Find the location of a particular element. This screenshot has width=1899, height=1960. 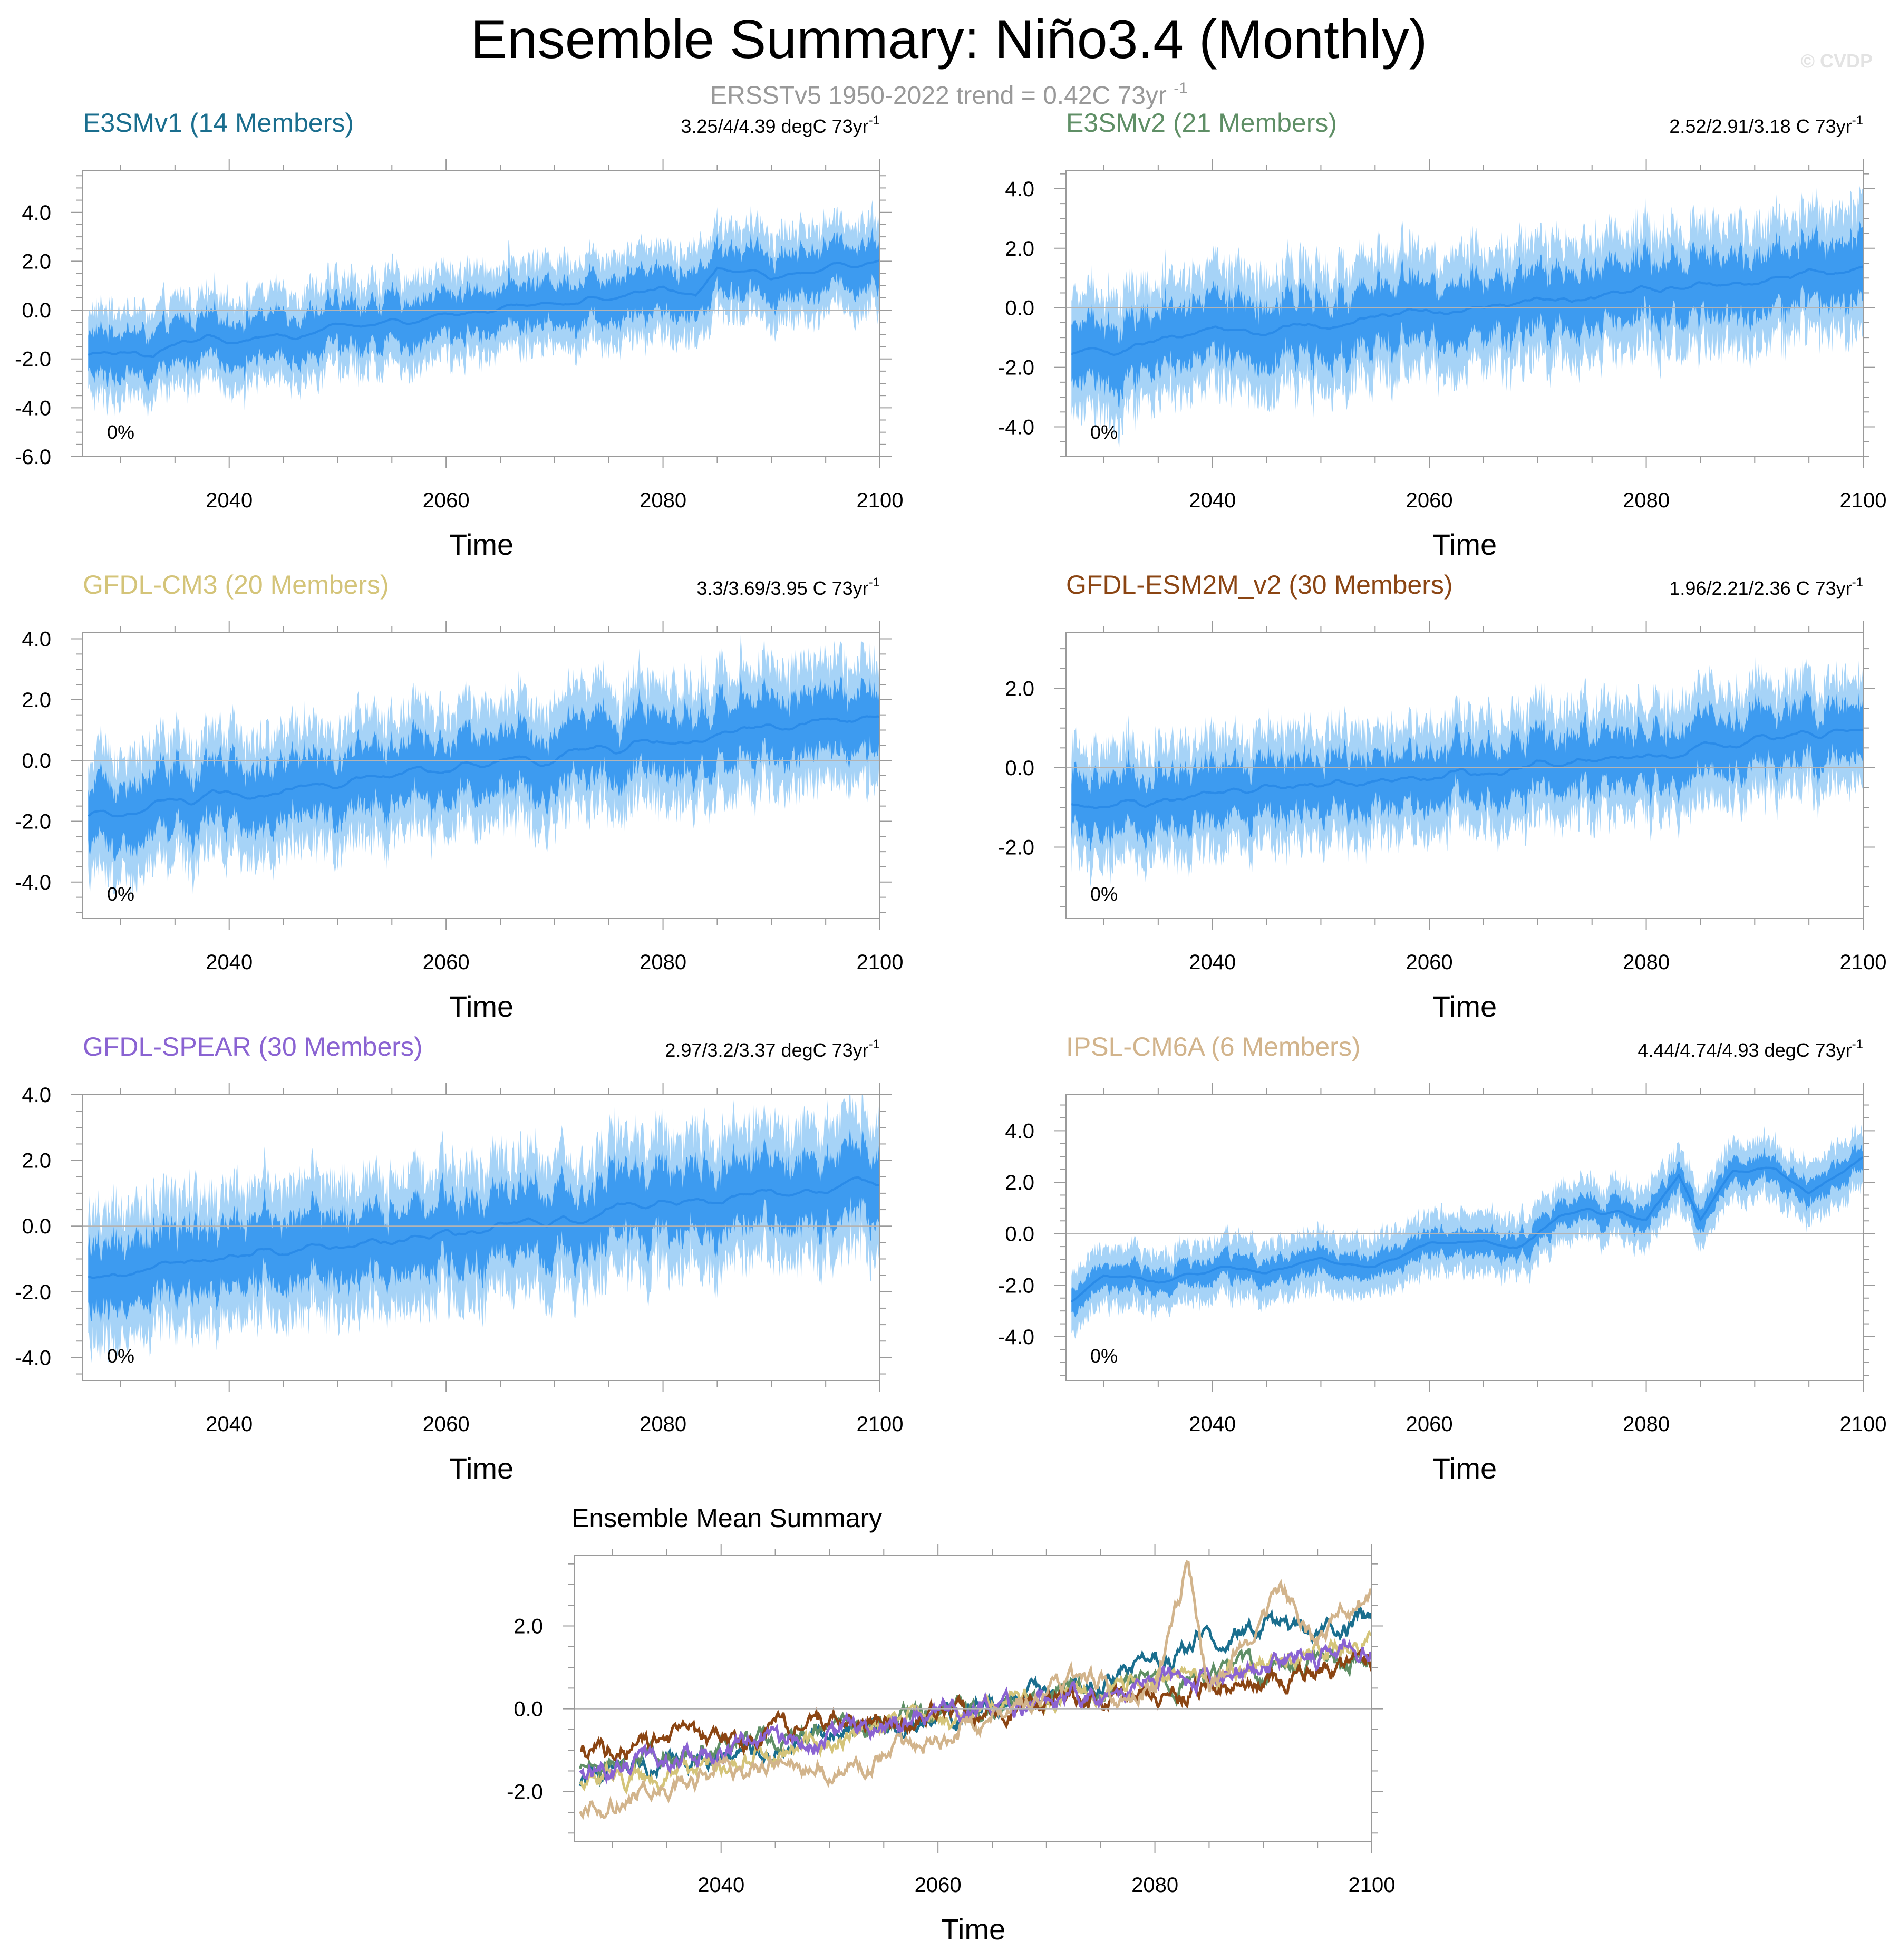

ensemble-range-band is located at coordinates (1467, 1230).